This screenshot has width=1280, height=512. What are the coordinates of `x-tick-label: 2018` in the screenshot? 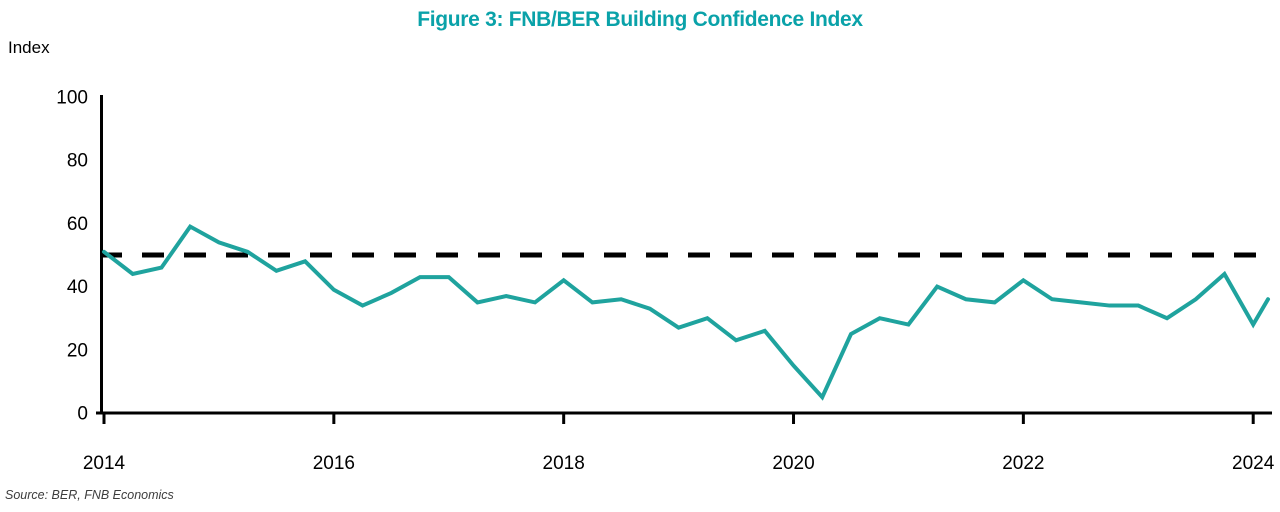 It's located at (564, 463).